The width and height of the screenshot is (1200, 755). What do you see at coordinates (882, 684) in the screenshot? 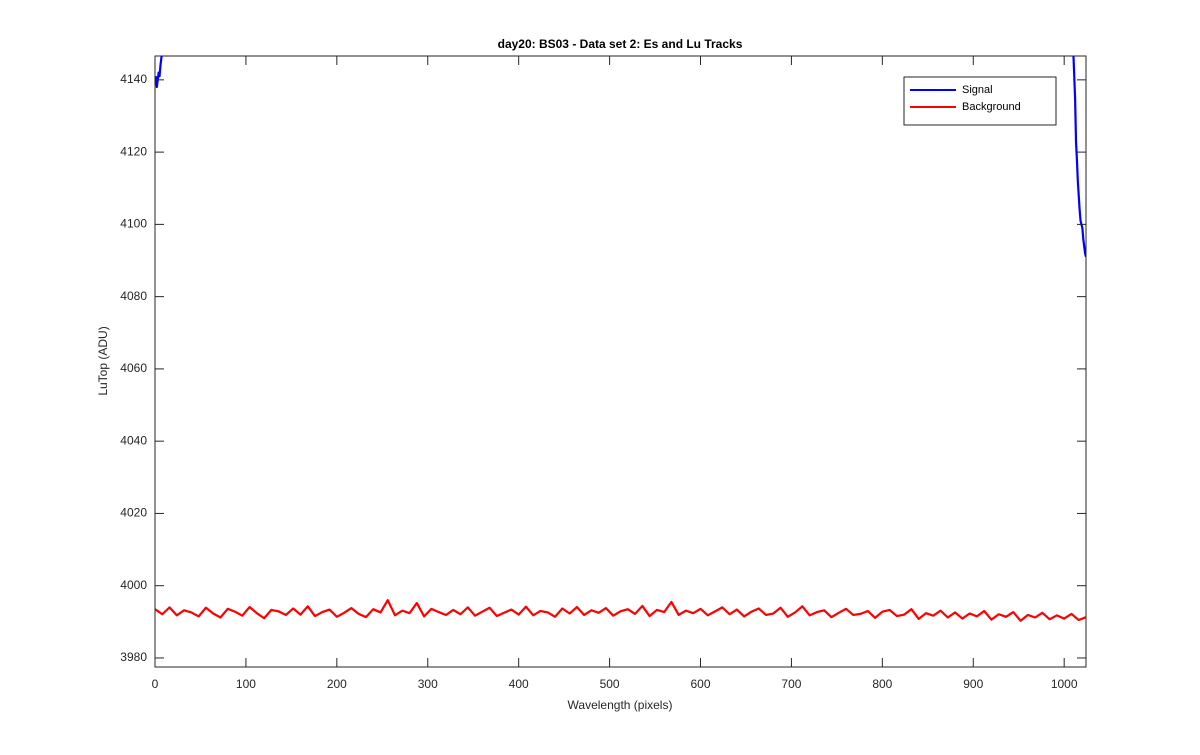
I see `x-tick-label: 800` at bounding box center [882, 684].